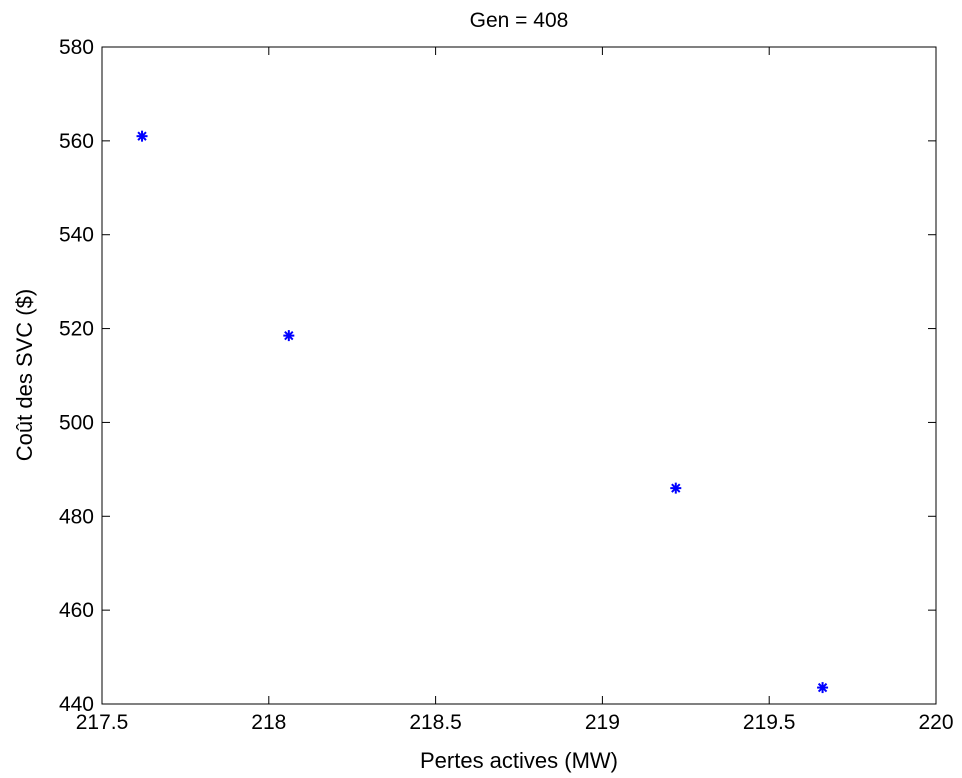  What do you see at coordinates (24, 375) in the screenshot?
I see `y-axis-label: Coût des SVC ($)` at bounding box center [24, 375].